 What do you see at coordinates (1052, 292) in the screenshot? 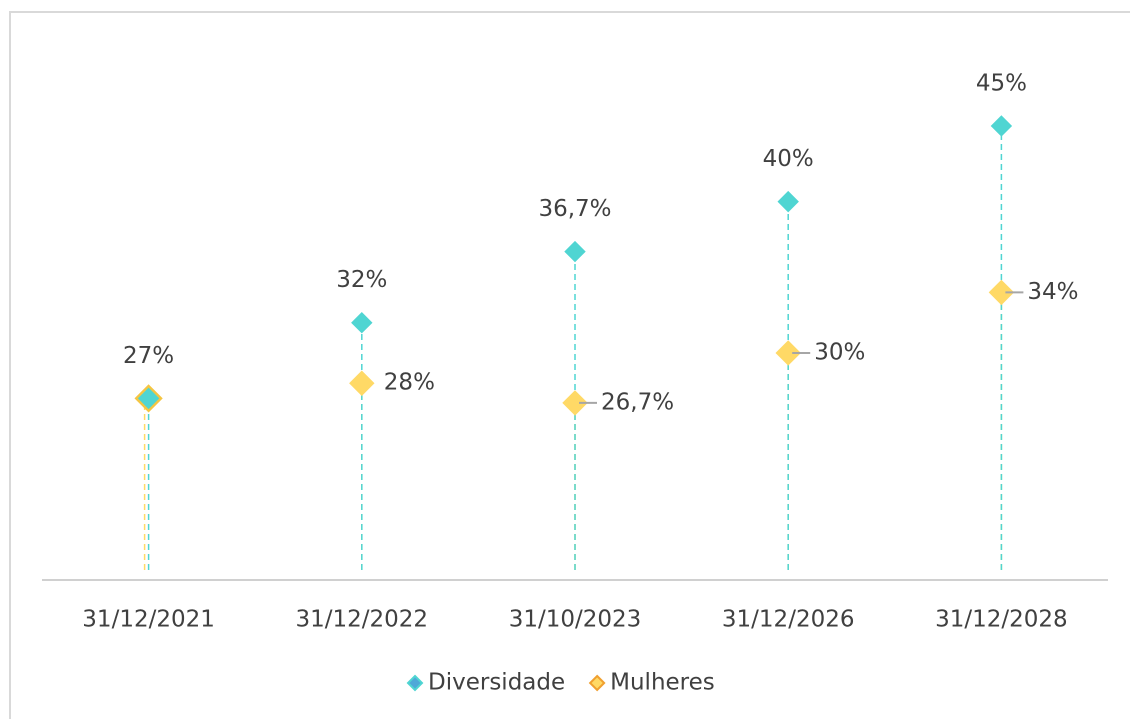
I see `data-label: 34%` at bounding box center [1052, 292].